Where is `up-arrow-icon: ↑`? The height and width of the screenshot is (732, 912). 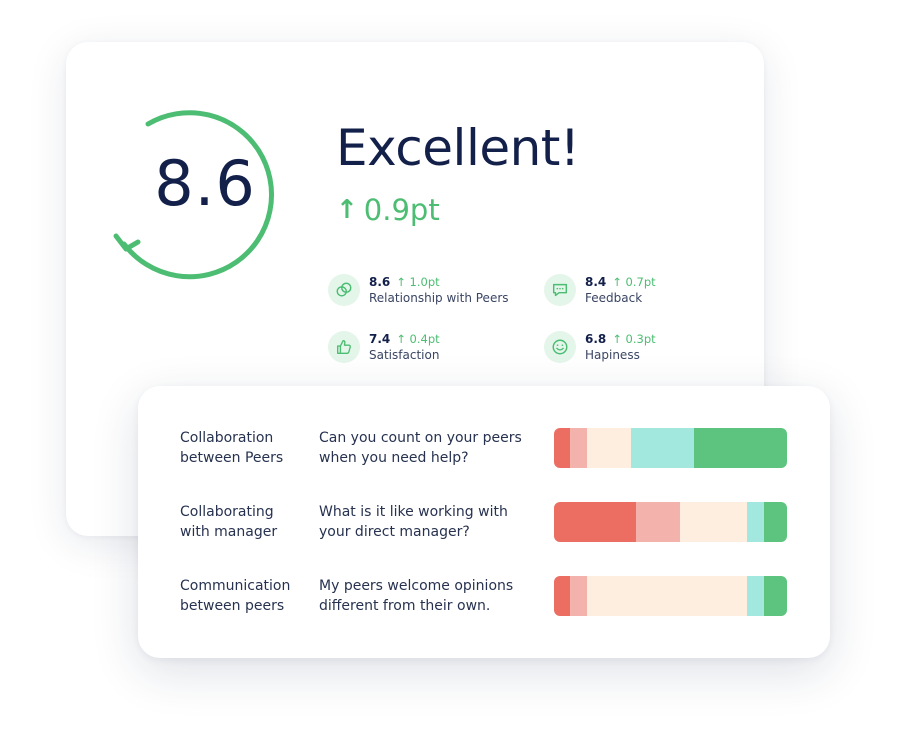
up-arrow-icon: ↑ is located at coordinates (347, 210).